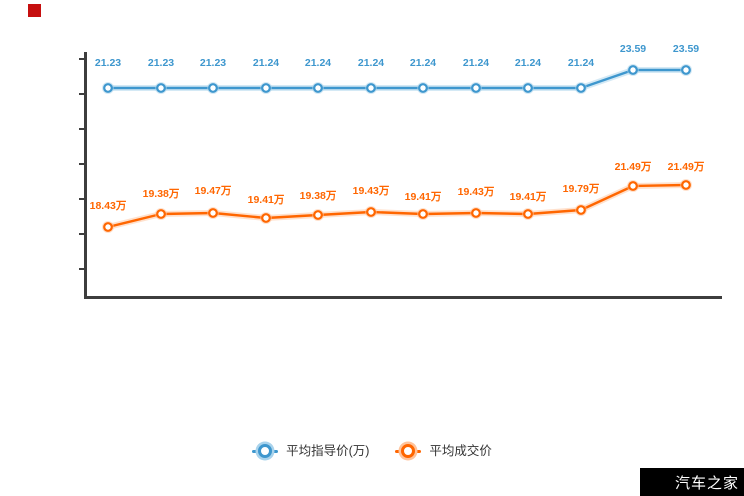 Image resolution: width=744 pixels, height=496 pixels. What do you see at coordinates (328, 451) in the screenshot?
I see `legend-label-guide-price: 平均指导价(万)` at bounding box center [328, 451].